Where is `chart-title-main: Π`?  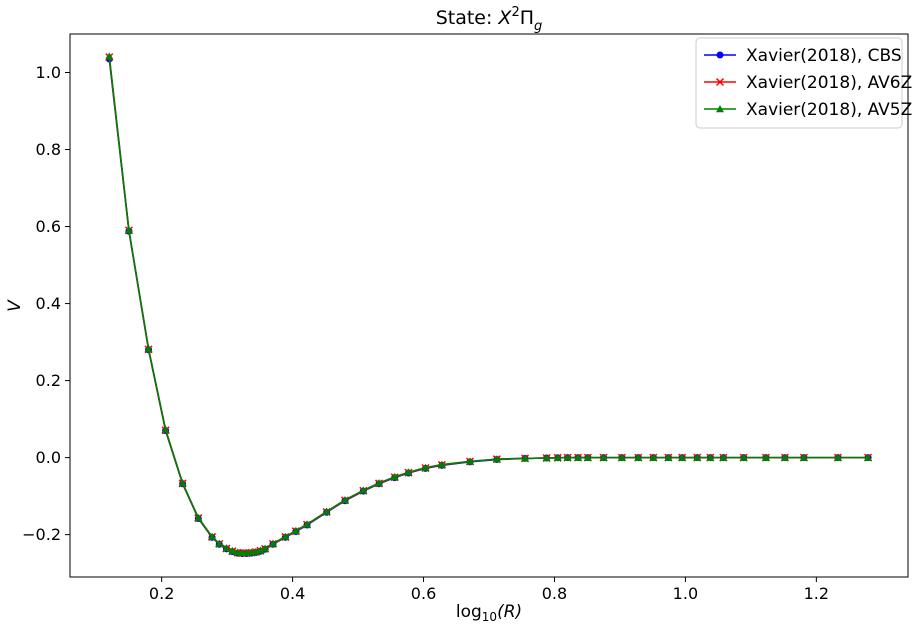 chart-title-main: Π is located at coordinates (527, 18).